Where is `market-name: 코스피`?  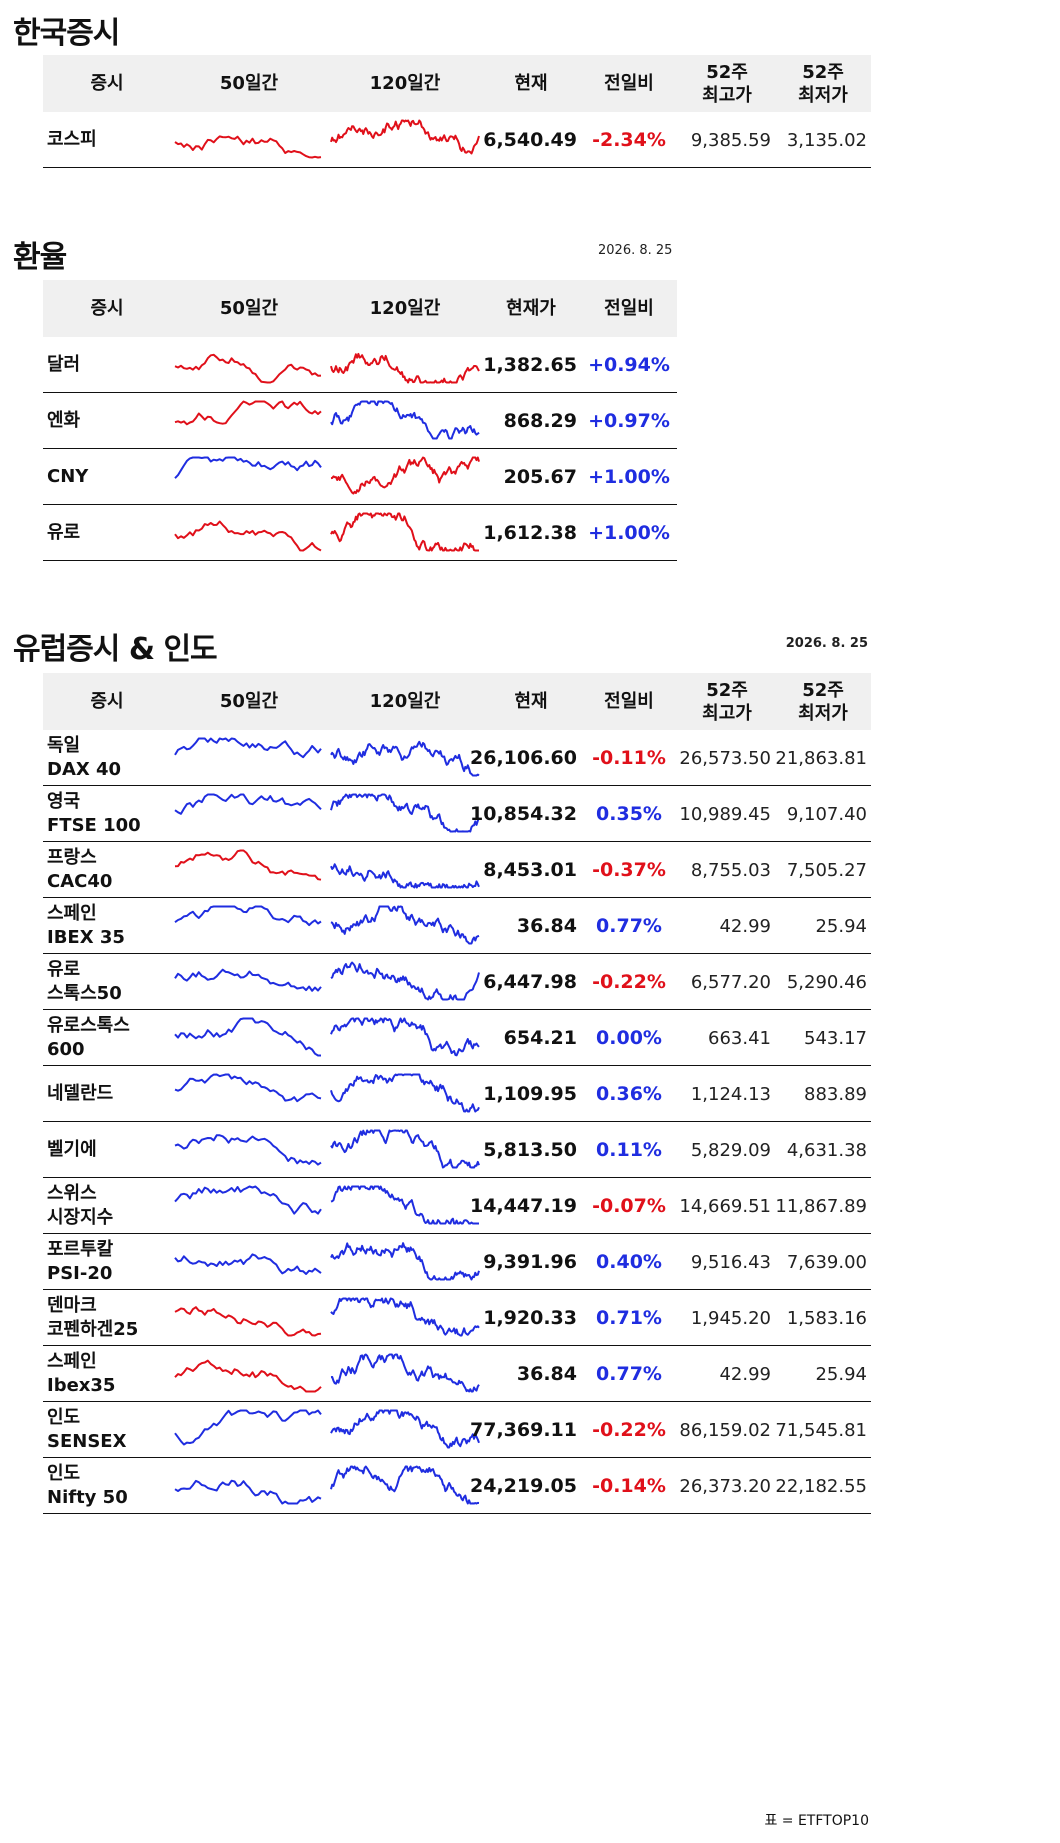 market-name: 코스피 is located at coordinates (72, 139).